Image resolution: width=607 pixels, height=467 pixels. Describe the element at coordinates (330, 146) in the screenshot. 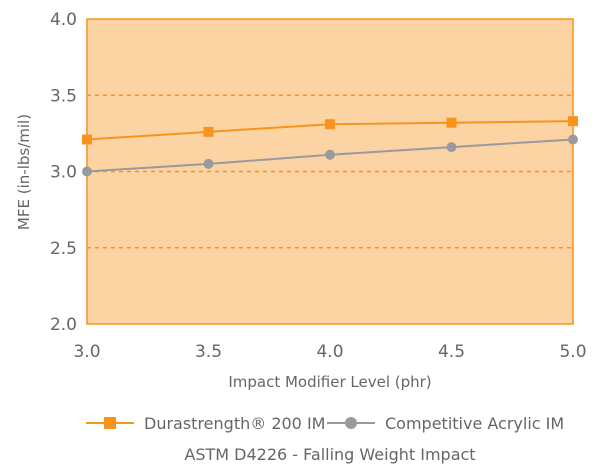

I see `series-layer` at that location.